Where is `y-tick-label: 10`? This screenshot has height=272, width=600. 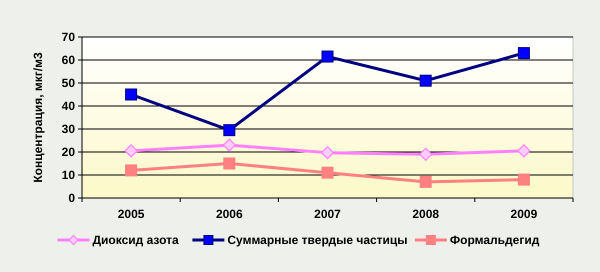
y-tick-label: 10 is located at coordinates (69, 175).